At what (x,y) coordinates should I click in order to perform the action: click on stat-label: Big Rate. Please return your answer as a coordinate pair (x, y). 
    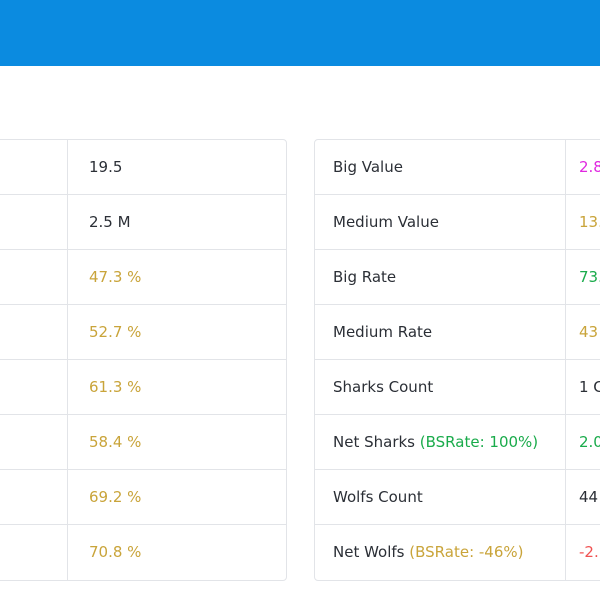
    Looking at the image, I should click on (365, 277).